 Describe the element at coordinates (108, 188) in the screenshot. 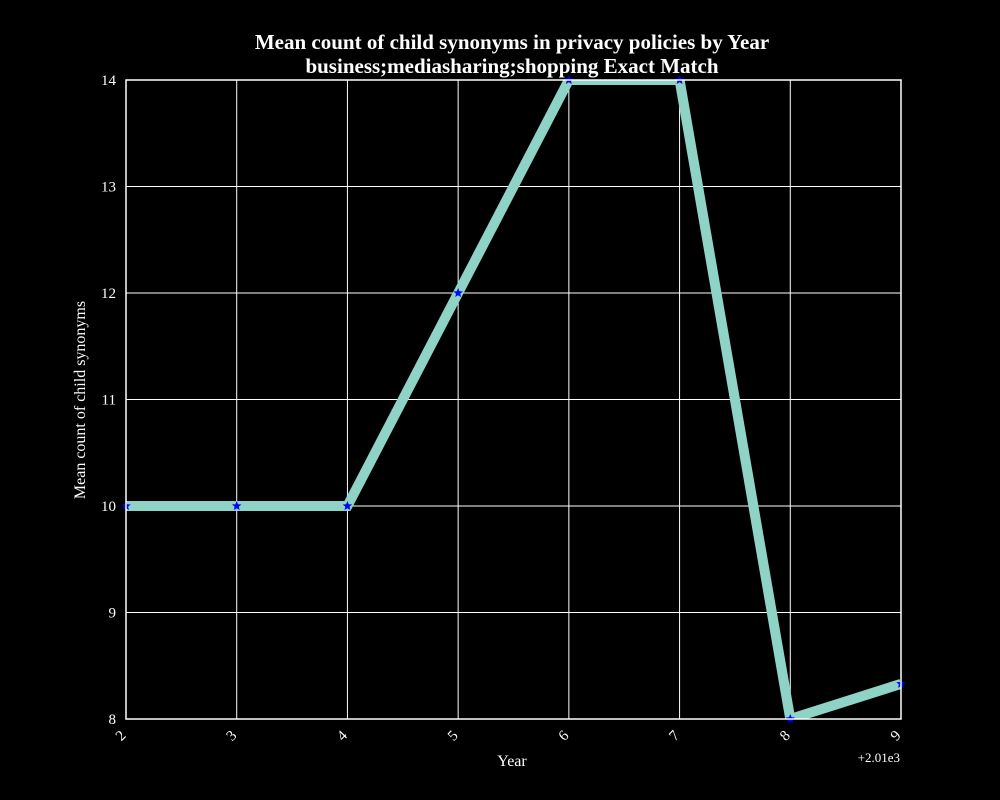

I see `y-tick-label: 13` at that location.